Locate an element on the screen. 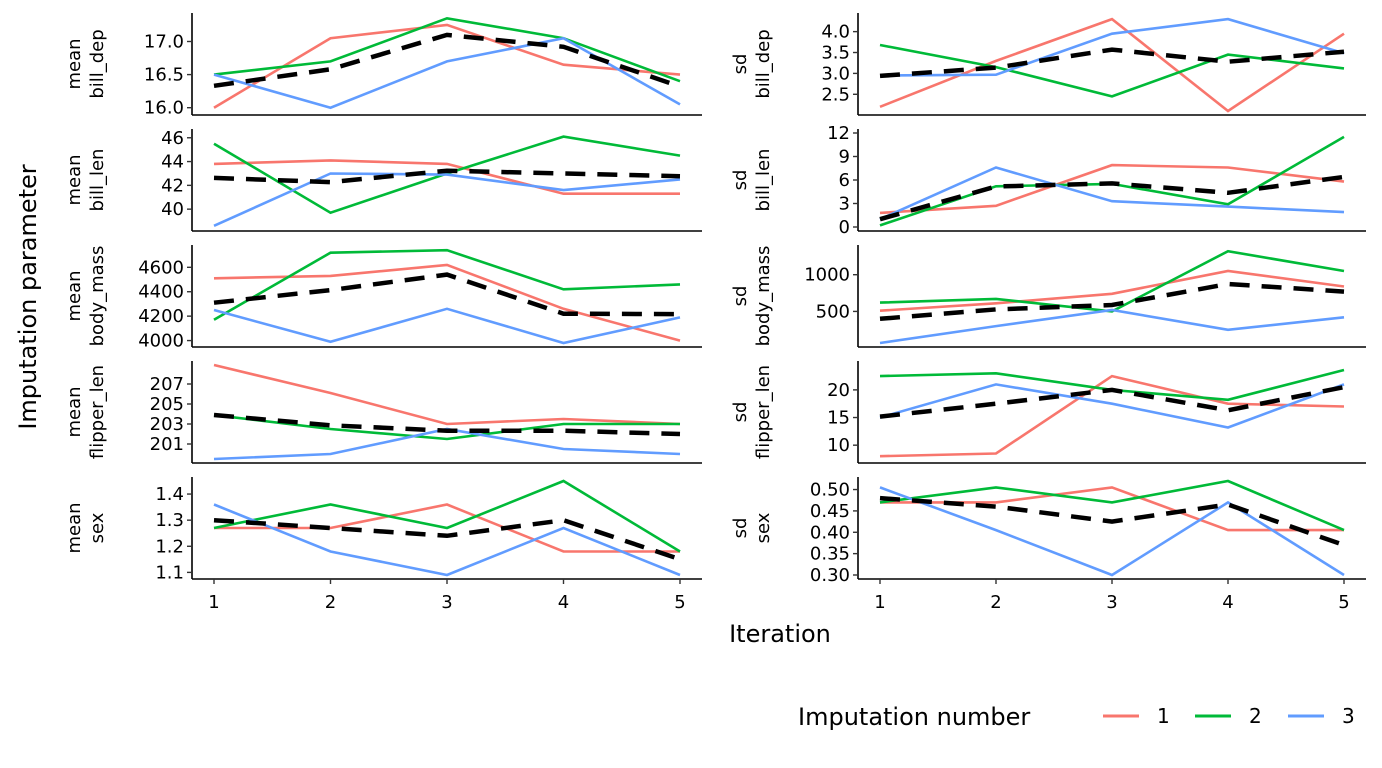  y-tick-label: 12 is located at coordinates (838, 133).